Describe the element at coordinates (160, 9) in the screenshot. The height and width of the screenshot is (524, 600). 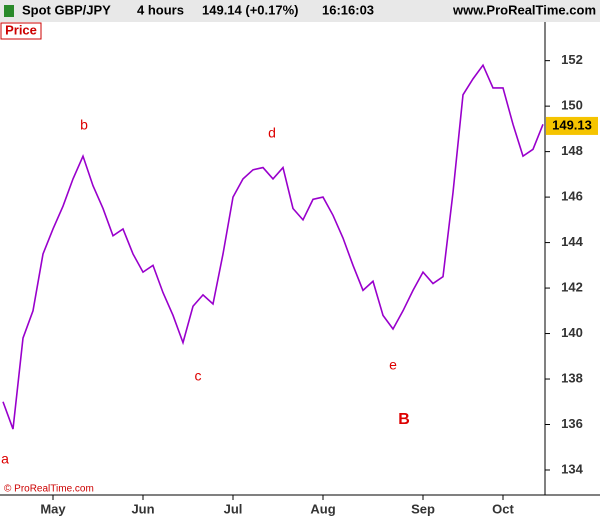
I see `interval: 4 hours` at that location.